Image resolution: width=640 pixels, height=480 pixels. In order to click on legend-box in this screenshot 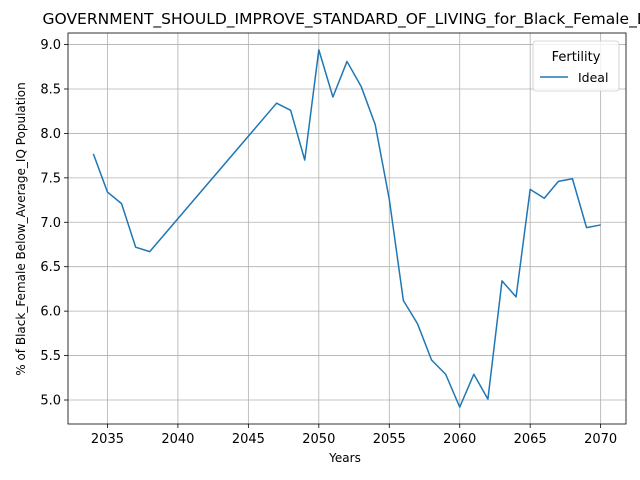, I will do `click(576, 66)`.